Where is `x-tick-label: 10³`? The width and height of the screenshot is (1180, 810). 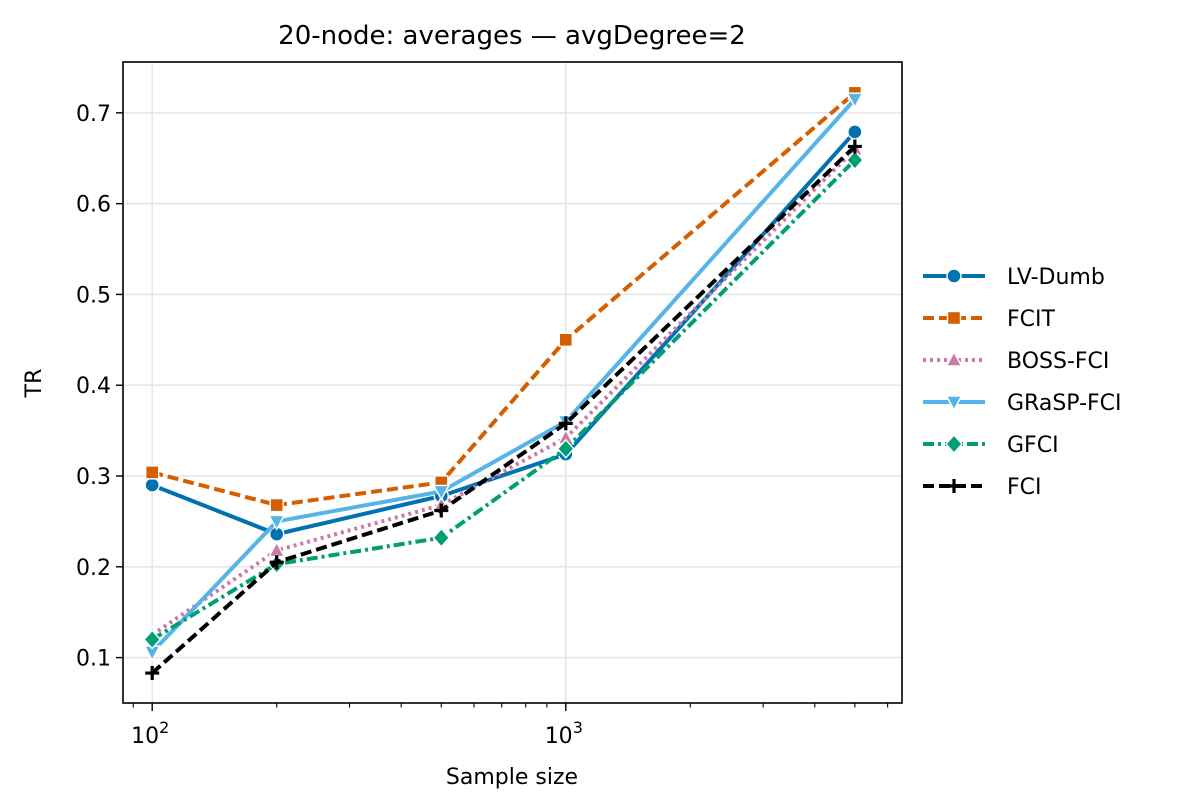 x-tick-label: 10³ is located at coordinates (564, 733).